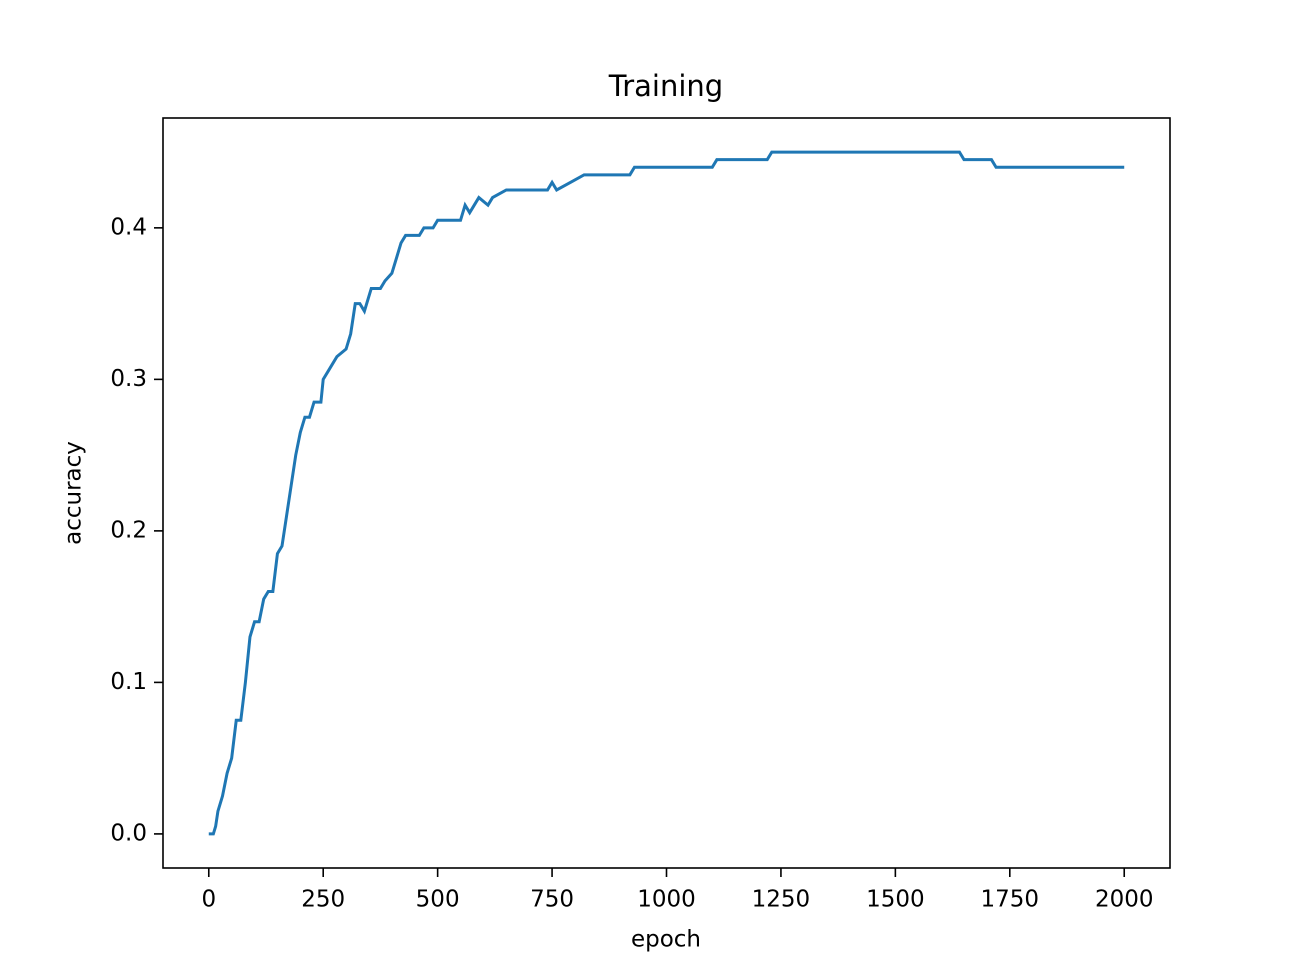 Image resolution: width=1300 pixels, height=979 pixels. Describe the element at coordinates (666, 900) in the screenshot. I see `x-tick-label: 1000` at that location.